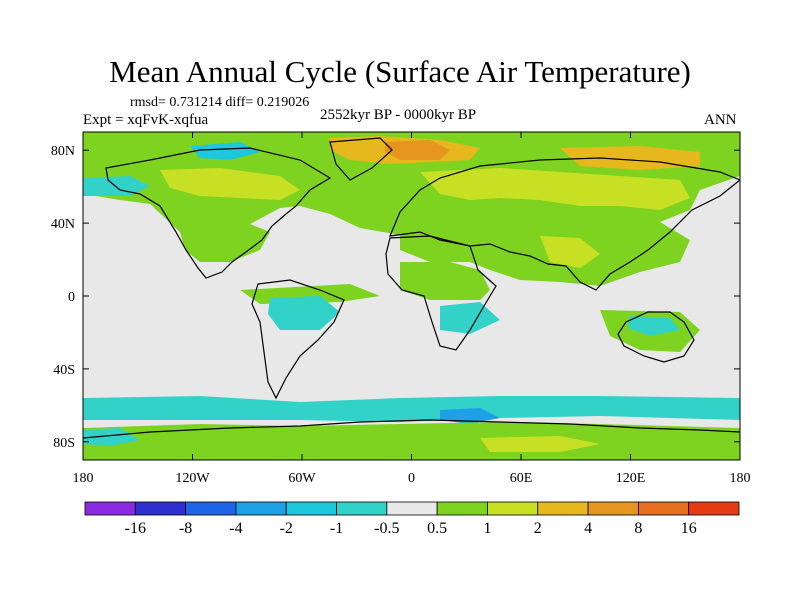  What do you see at coordinates (64, 370) in the screenshot?
I see `lat-tick-label: 40S` at bounding box center [64, 370].